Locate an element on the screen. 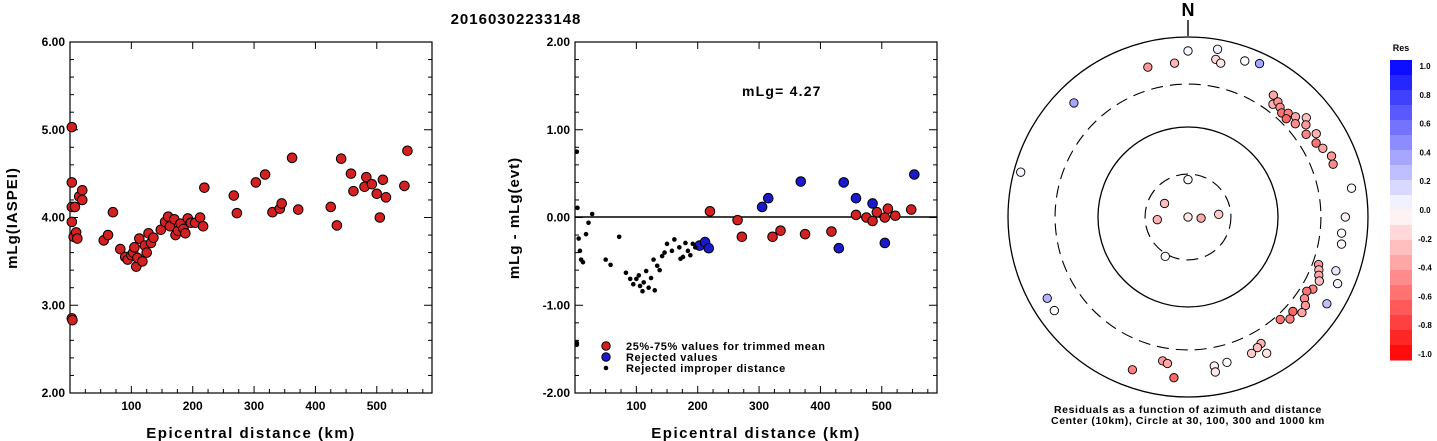 This screenshot has height=441, width=1437. colorbar-tick-label: 0.0 is located at coordinates (1425, 210).